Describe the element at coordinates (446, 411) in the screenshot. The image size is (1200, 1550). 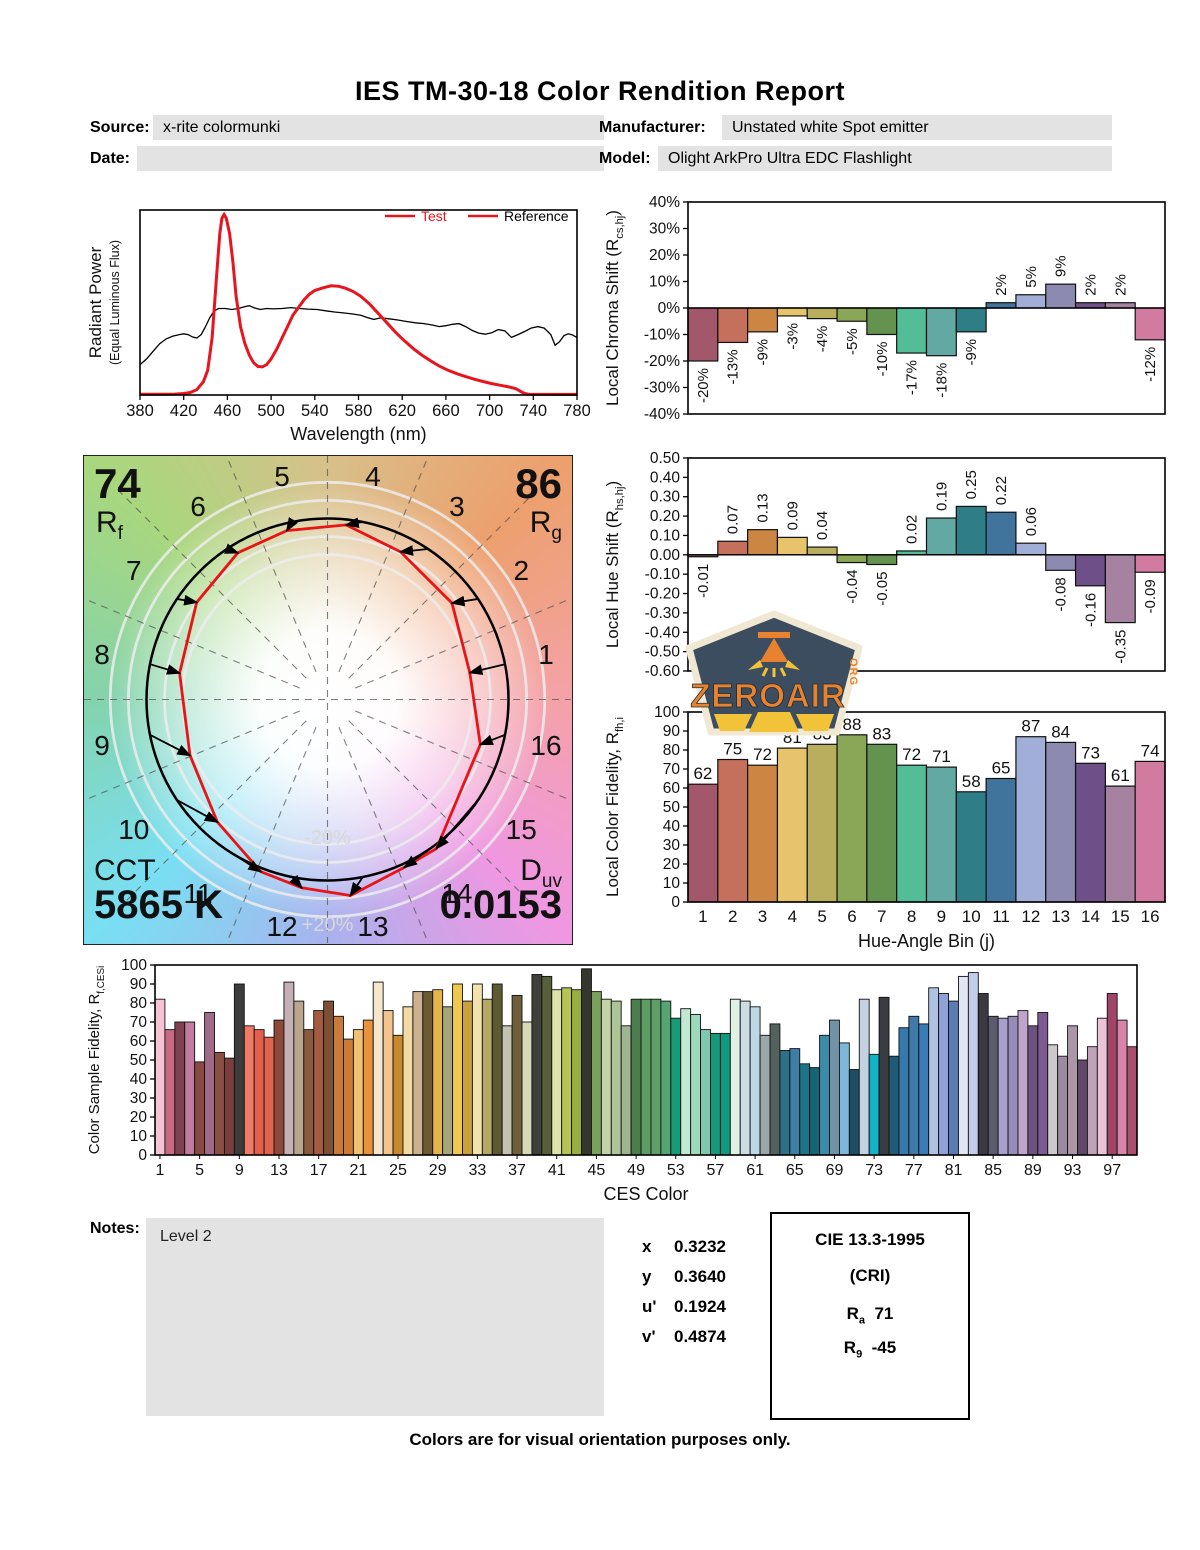
I see `svg-text: 660` at that location.